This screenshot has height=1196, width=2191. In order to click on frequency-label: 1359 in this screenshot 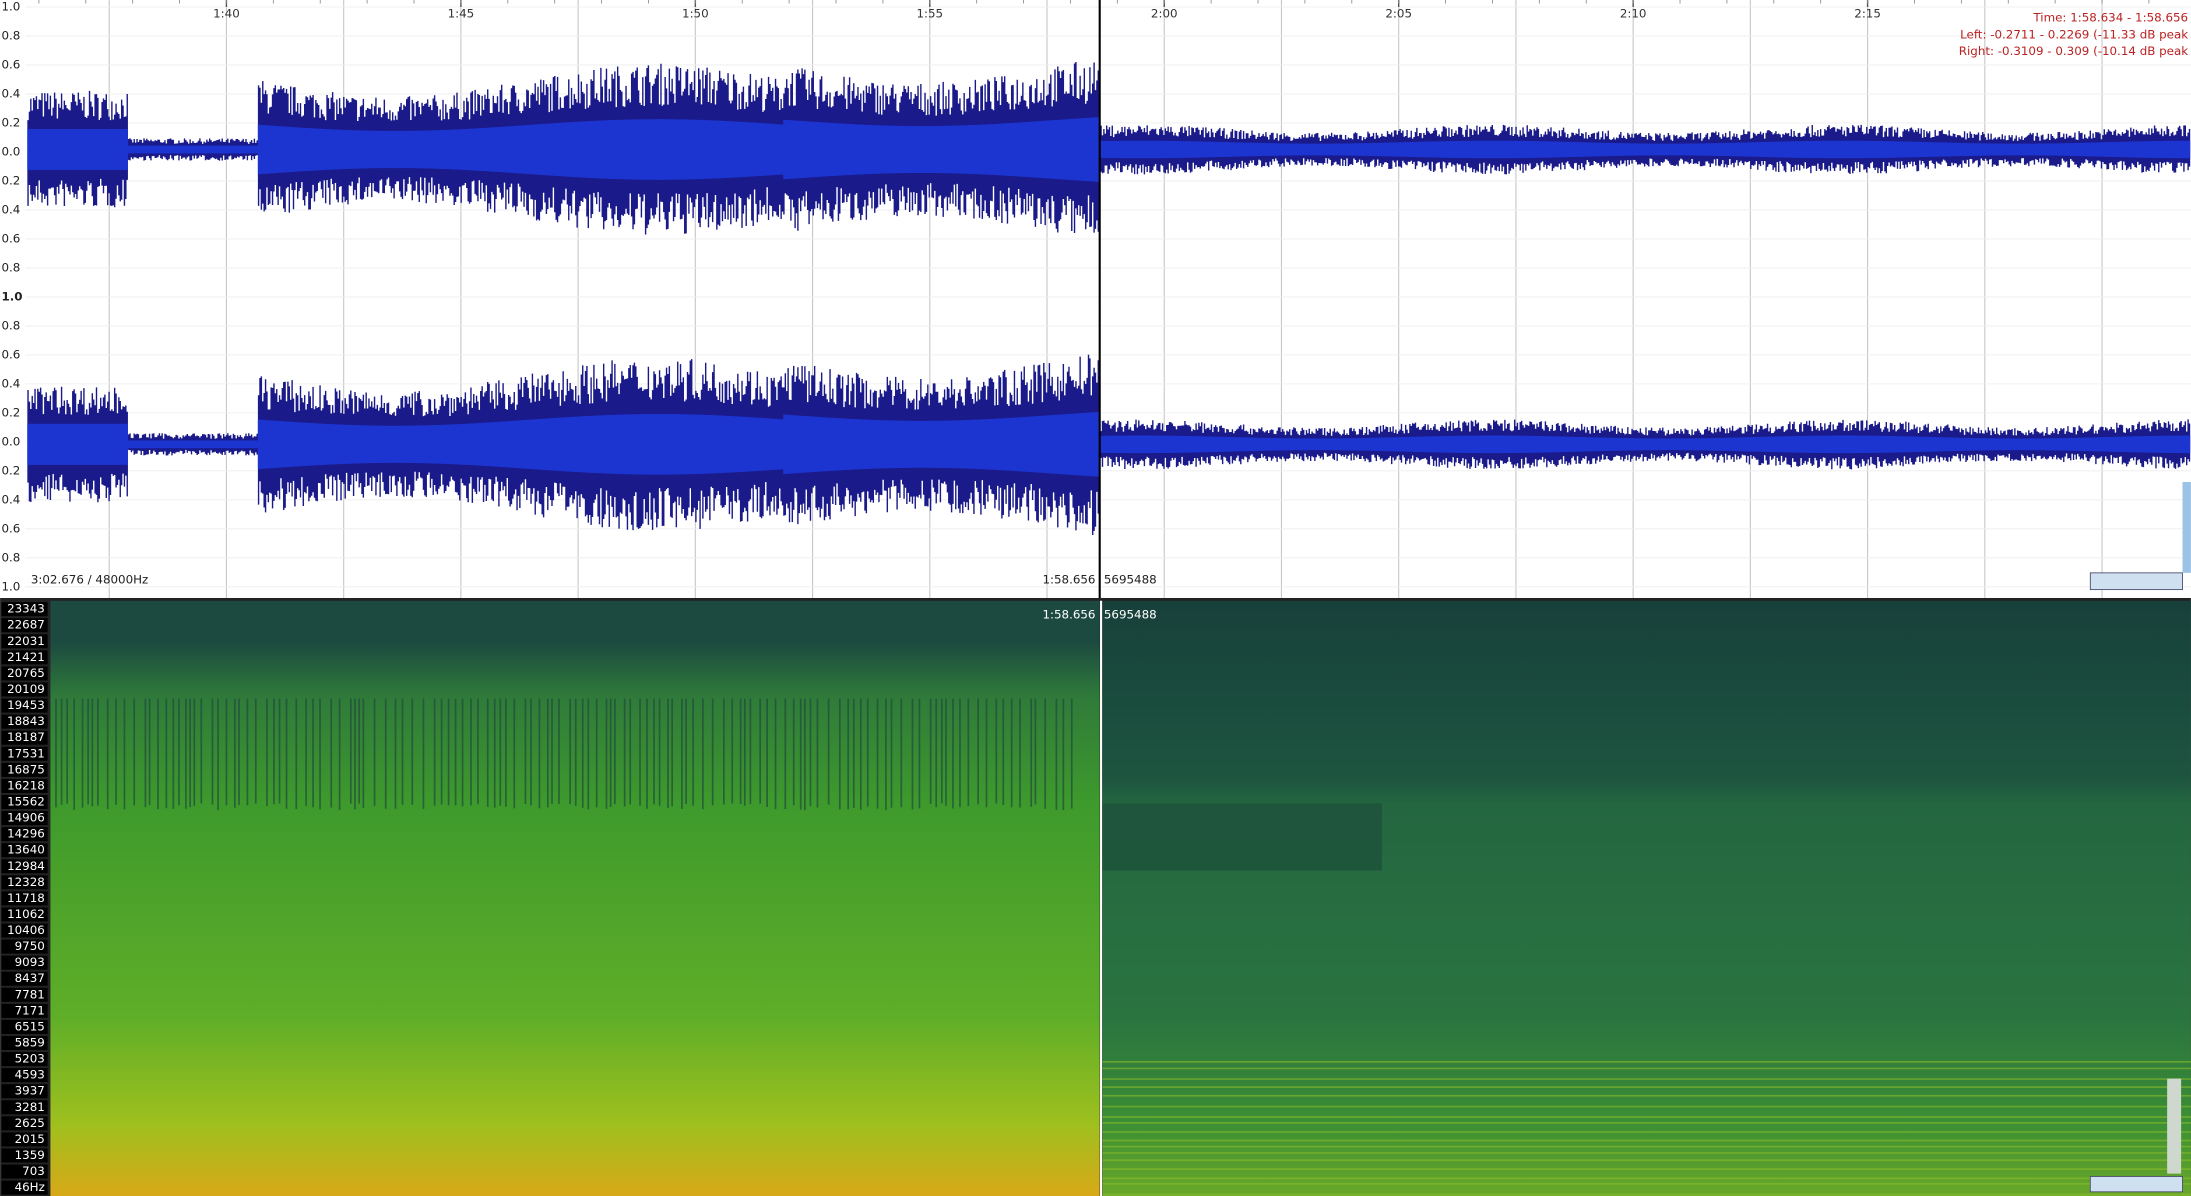, I will do `click(30, 1155)`.